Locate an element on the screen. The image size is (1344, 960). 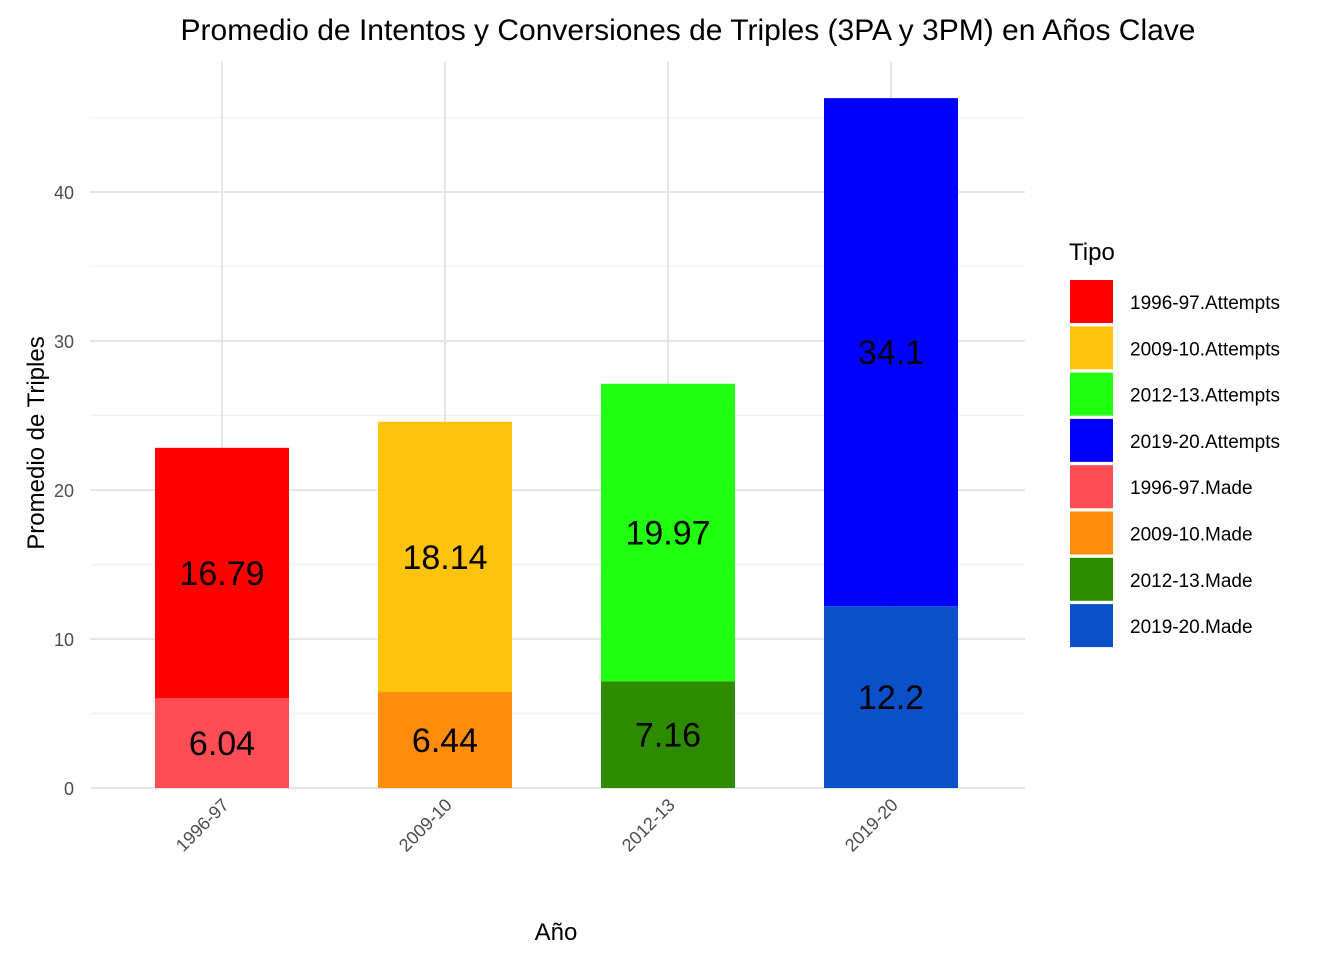
bar-label-attempts-1996-97: 16.79 is located at coordinates (221, 574).